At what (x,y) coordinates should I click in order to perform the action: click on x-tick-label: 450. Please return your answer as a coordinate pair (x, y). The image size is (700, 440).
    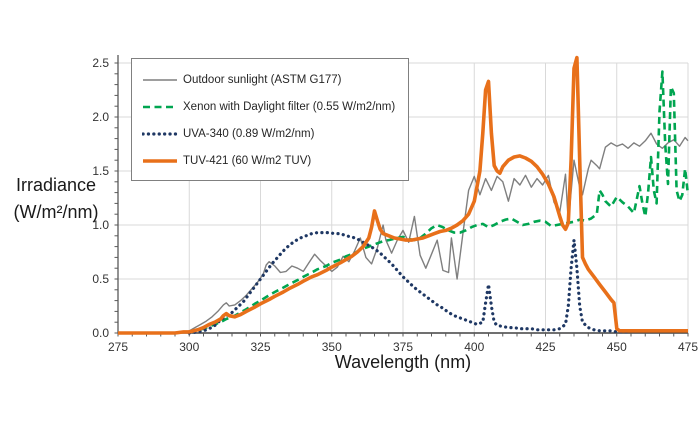
    Looking at the image, I should click on (617, 347).